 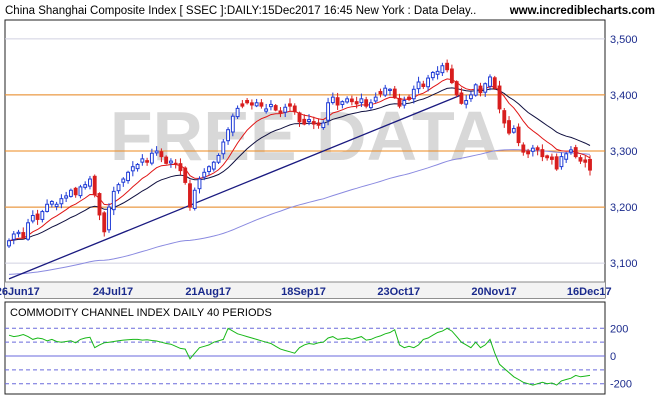 What do you see at coordinates (299, 356) in the screenshot?
I see `cci-series-line` at bounding box center [299, 356].